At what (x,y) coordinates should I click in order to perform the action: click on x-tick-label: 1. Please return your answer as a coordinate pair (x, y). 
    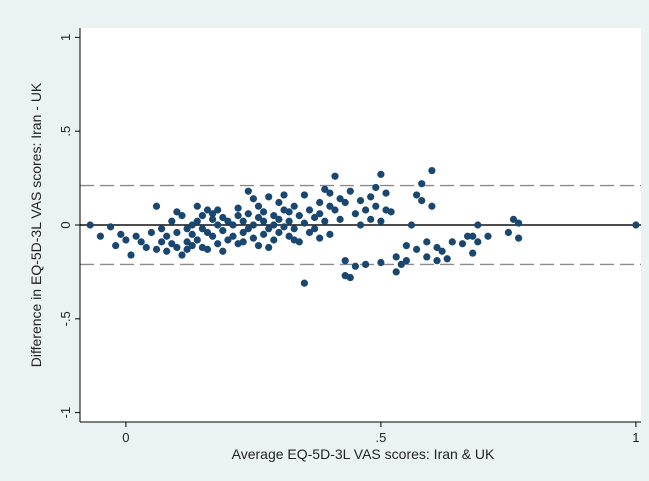
    Looking at the image, I should click on (635, 437).